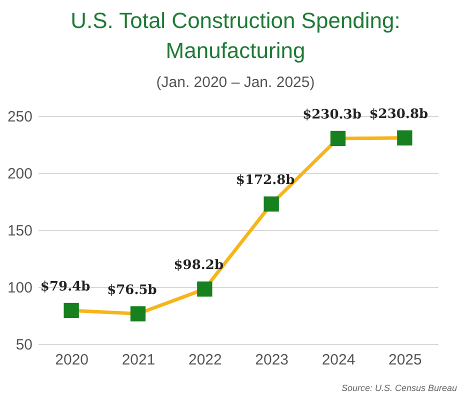 The width and height of the screenshot is (471, 394). What do you see at coordinates (72, 360) in the screenshot?
I see `x-tick-label: 2020` at bounding box center [72, 360].